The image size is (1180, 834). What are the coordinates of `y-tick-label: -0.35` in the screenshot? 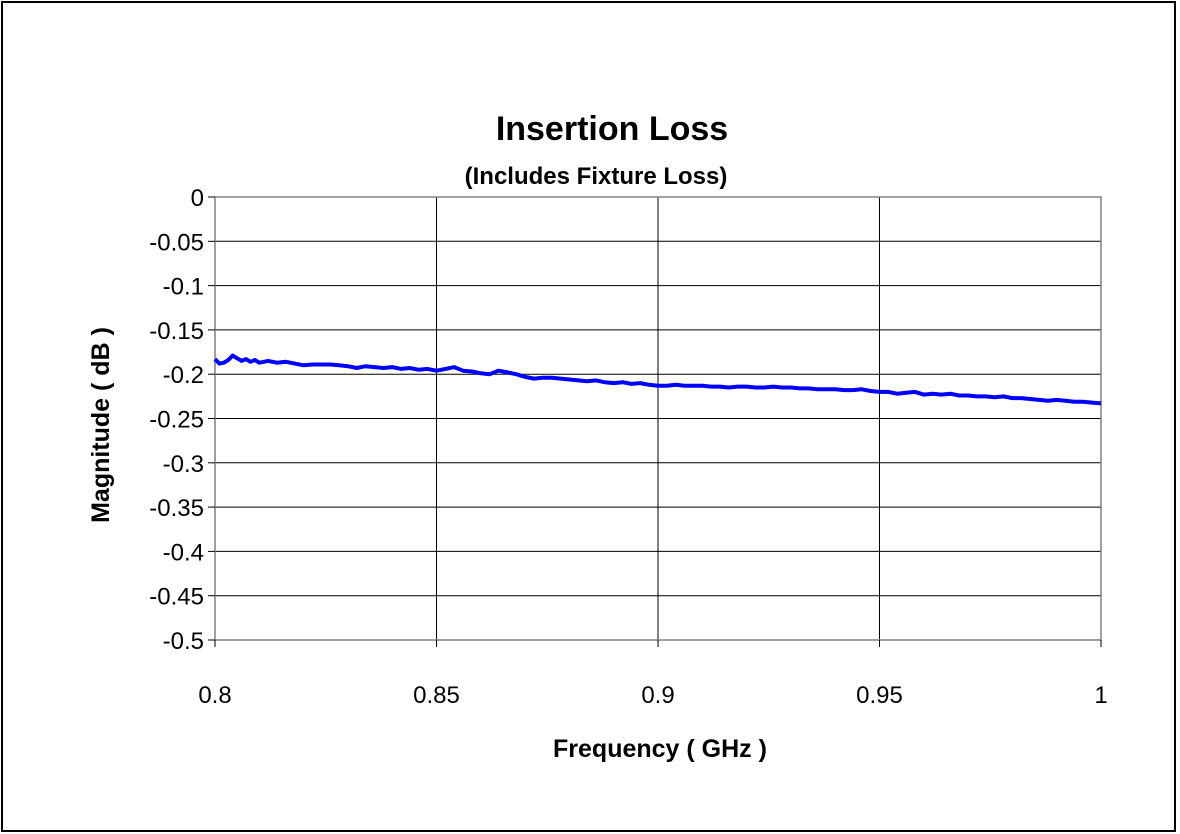 It's located at (176, 508).